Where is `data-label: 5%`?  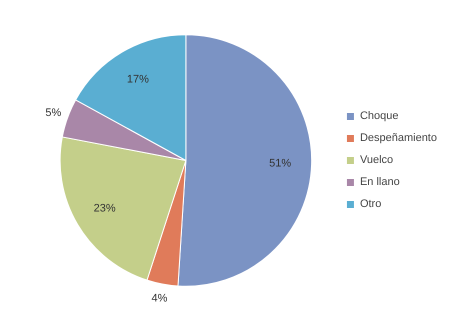
data-label: 5% is located at coordinates (53, 112).